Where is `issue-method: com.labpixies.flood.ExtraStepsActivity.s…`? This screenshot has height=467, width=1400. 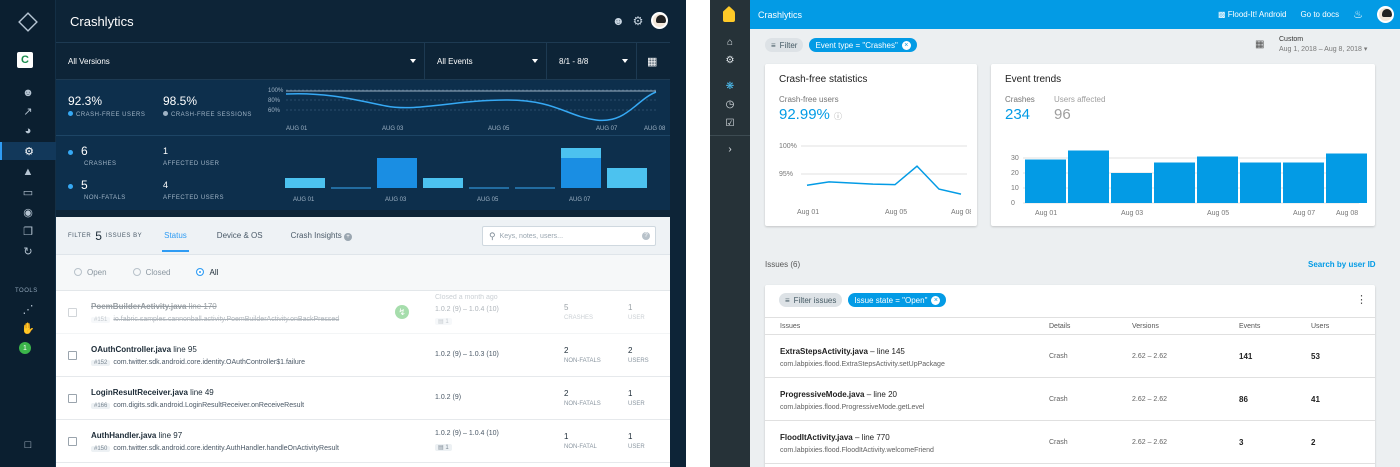 issue-method: com.labpixies.flood.ExtraStepsActivity.s… is located at coordinates (862, 364).